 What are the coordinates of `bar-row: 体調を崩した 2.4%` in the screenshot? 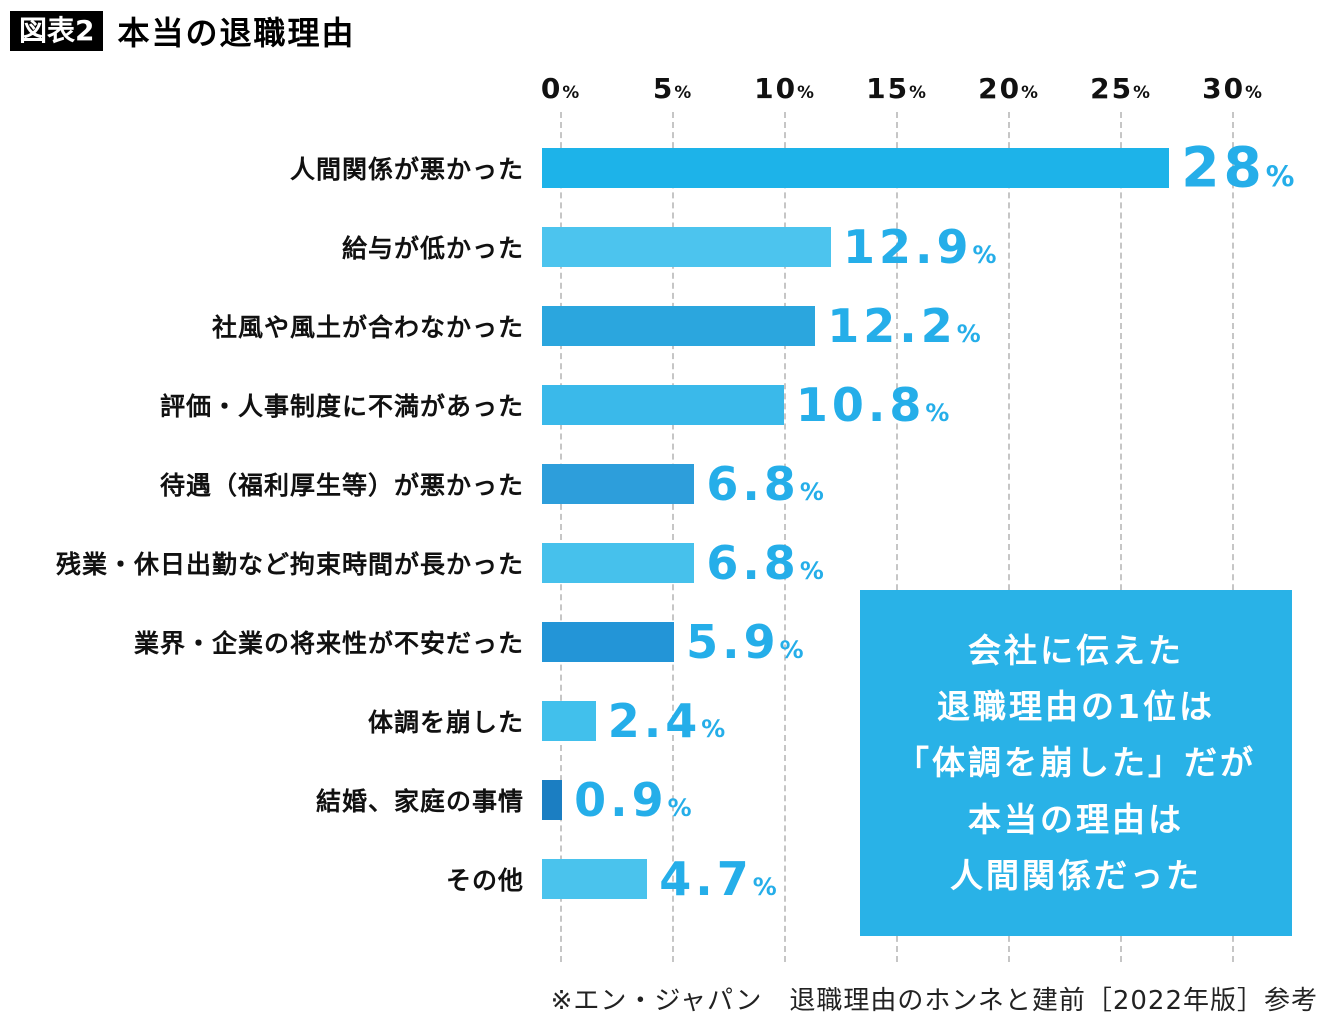 It's located at (670, 720).